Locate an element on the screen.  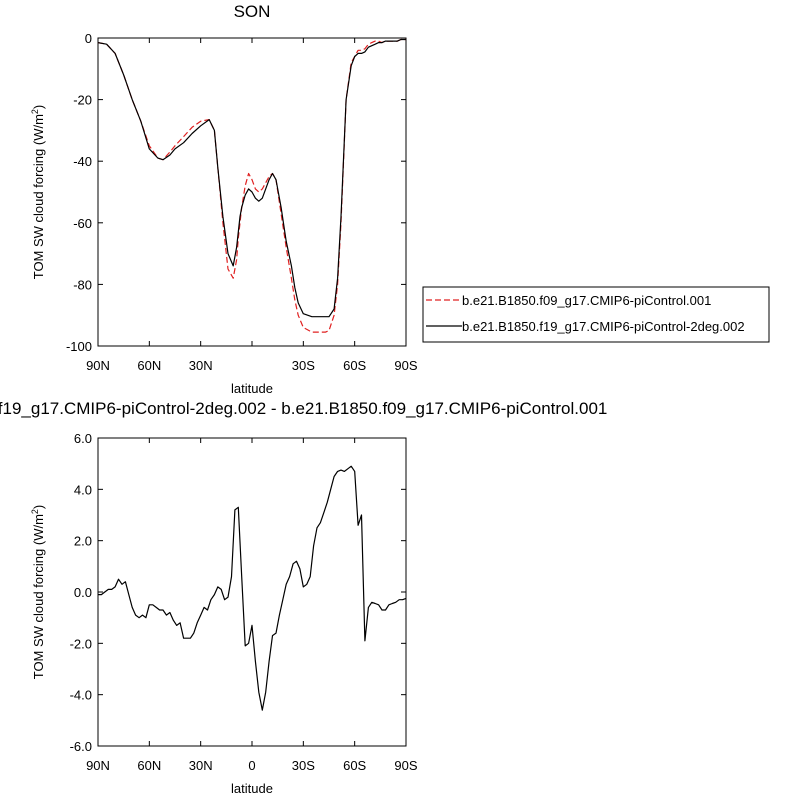
top-series-lines is located at coordinates (251, 185).